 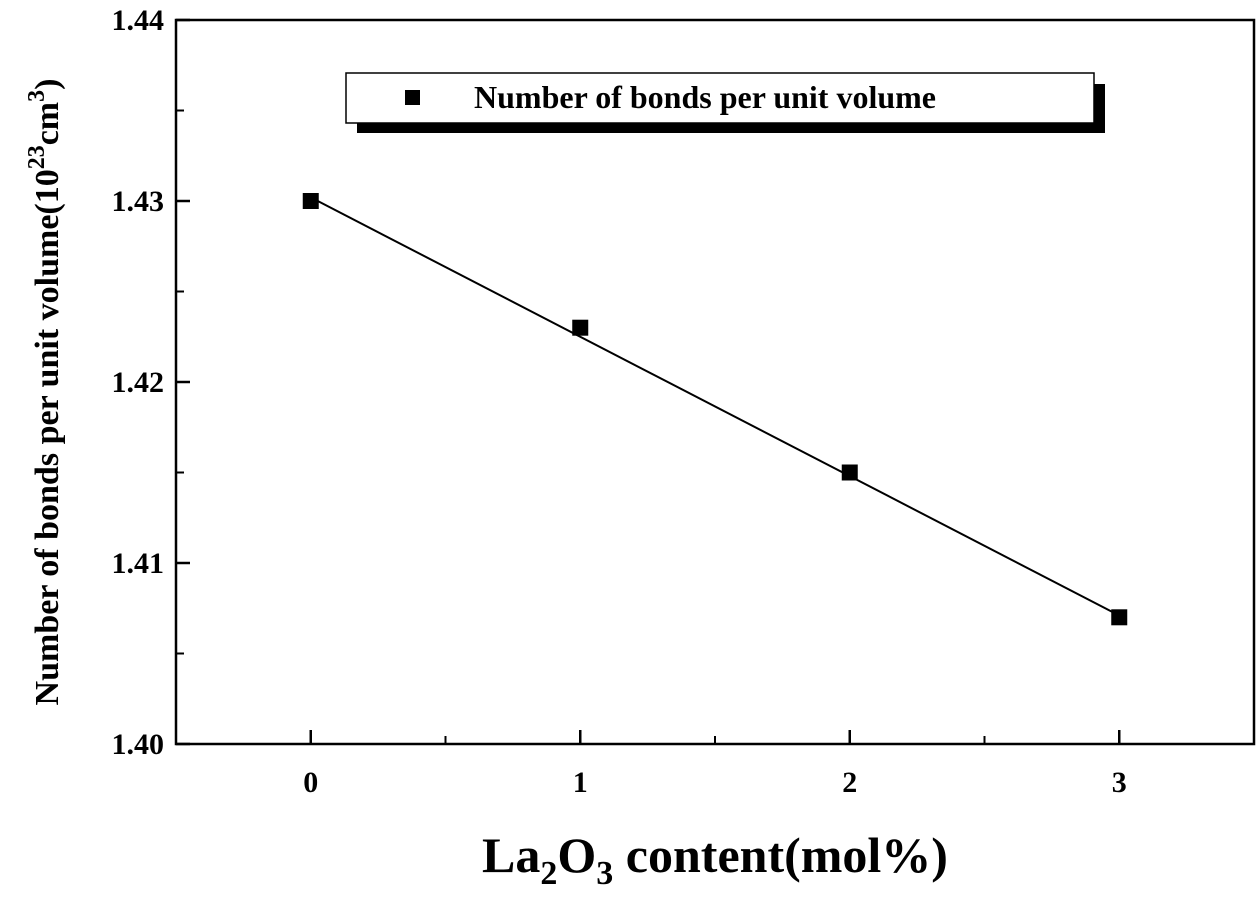 I want to click on x-axis-label-sub1: 2, so click(x=548, y=873).